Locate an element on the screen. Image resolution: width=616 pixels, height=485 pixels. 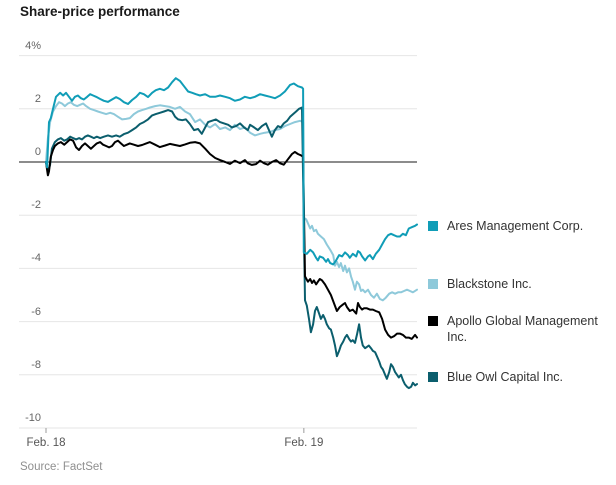
x-axis-label: Feb. 19 is located at coordinates (304, 443).